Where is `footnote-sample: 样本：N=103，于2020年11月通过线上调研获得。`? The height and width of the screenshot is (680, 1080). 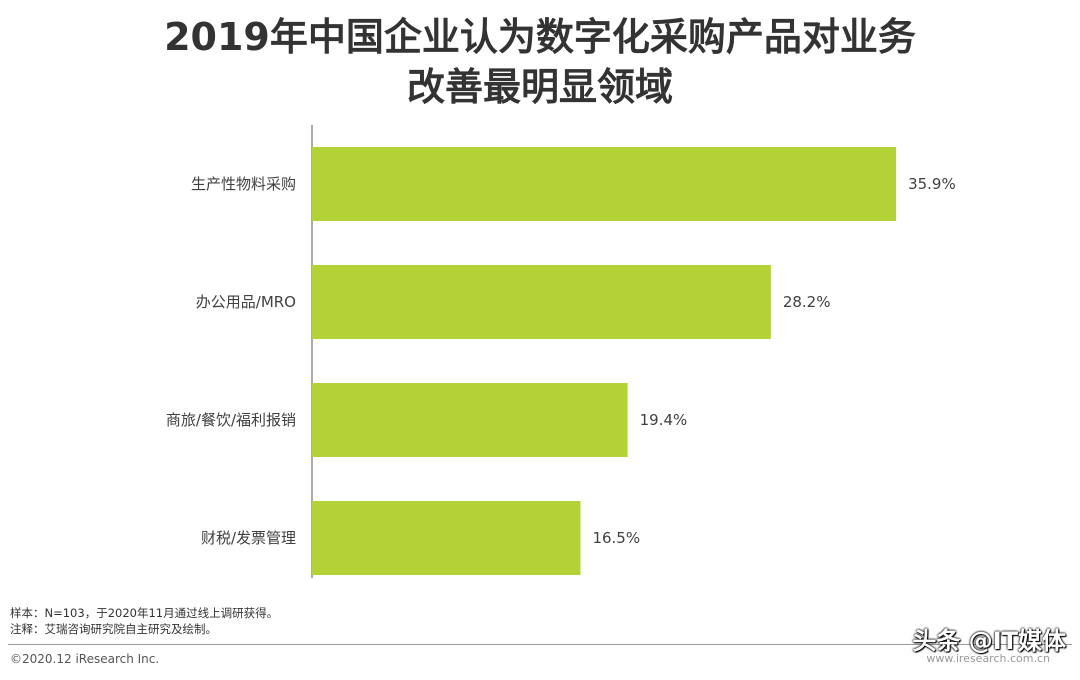
footnote-sample: 样本：N=103，于2020年11月通过线上调研获得。 is located at coordinates (144, 613).